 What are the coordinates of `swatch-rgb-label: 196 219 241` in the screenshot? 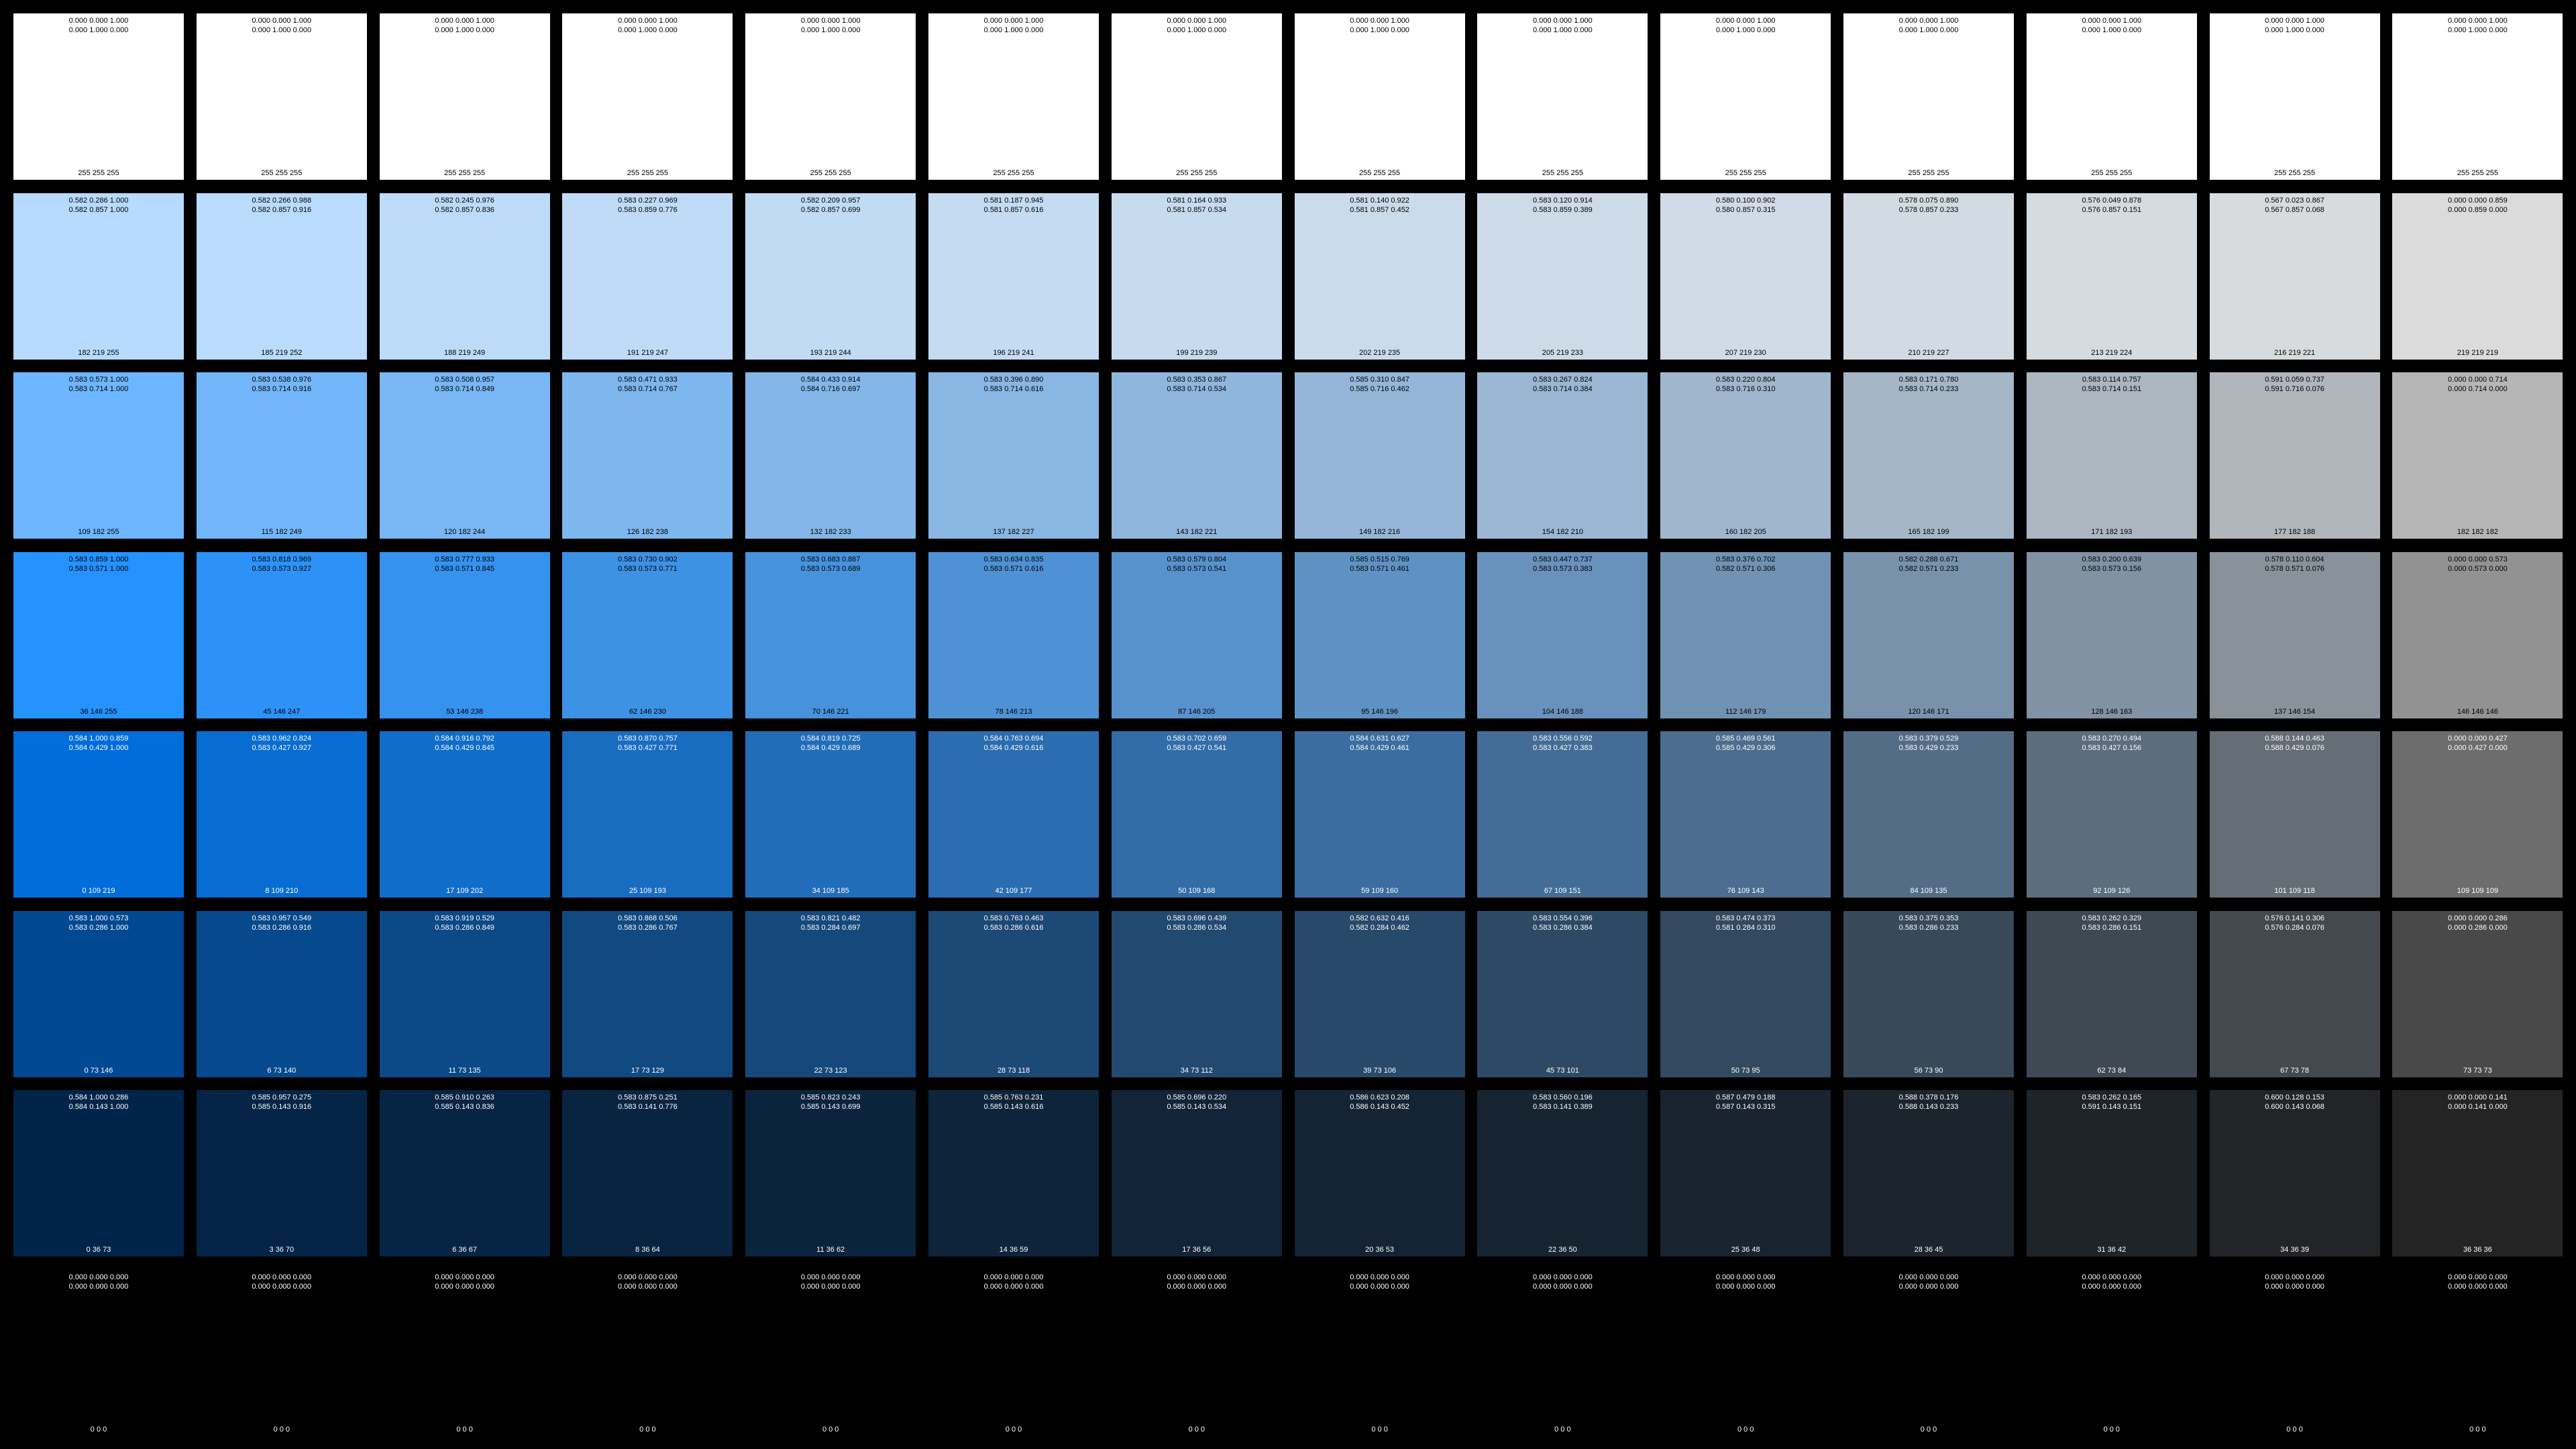 It's located at (1013, 352).